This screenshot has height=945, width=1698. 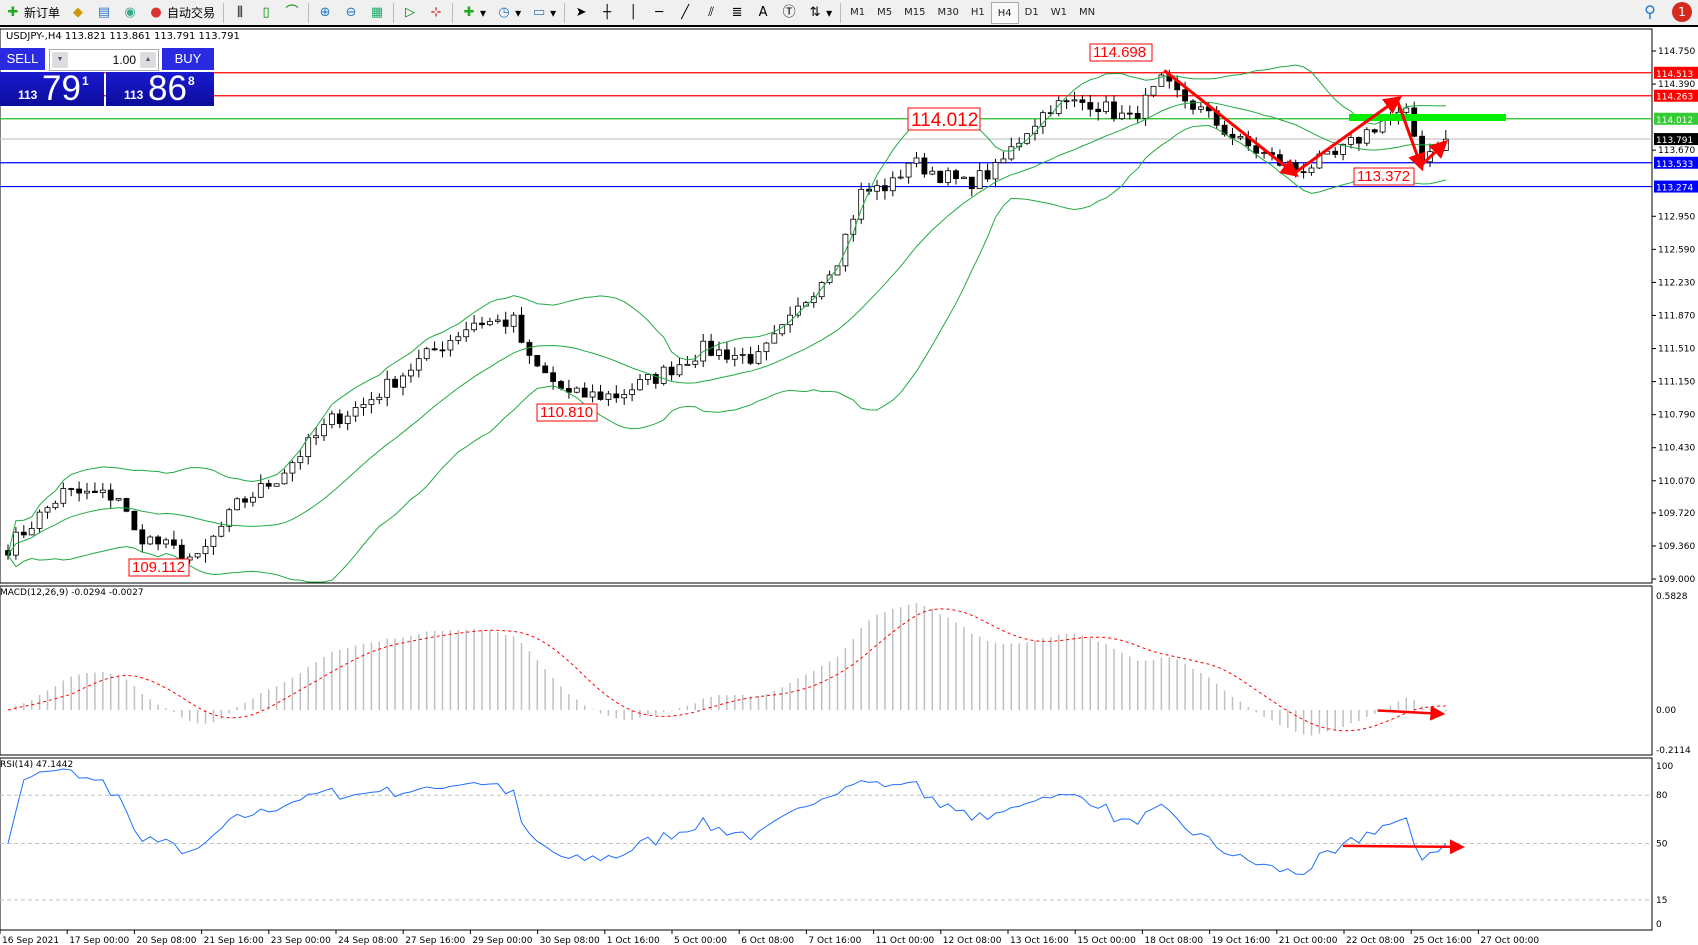 I want to click on indicators-button: ✚ ▾, so click(x=473, y=13).